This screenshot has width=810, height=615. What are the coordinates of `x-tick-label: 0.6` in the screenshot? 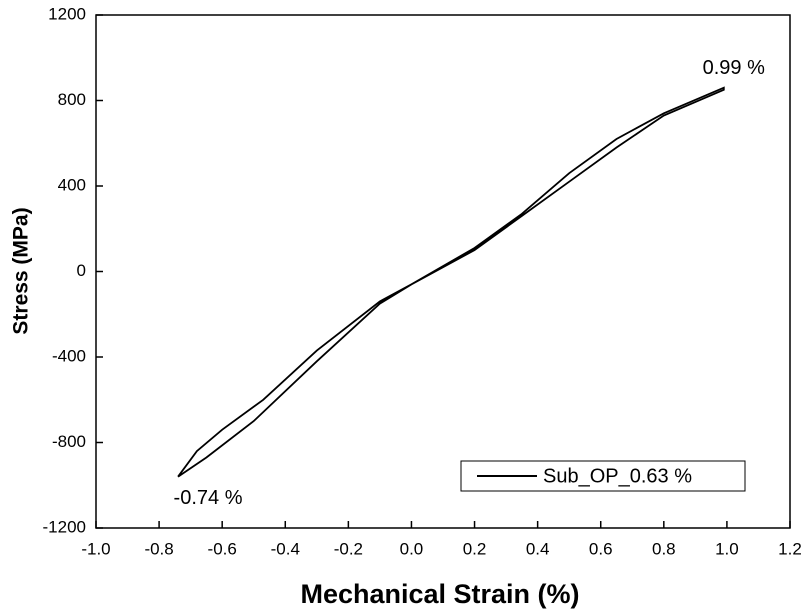 It's located at (601, 548).